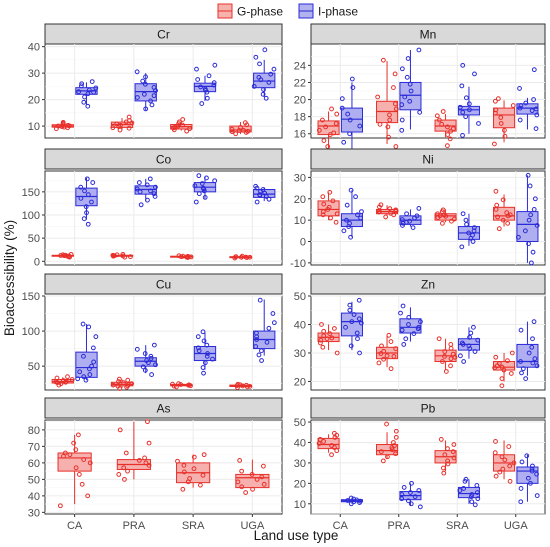 The height and width of the screenshot is (547, 550). What do you see at coordinates (457, 526) in the screenshot?
I see `x-tick-label: SRA` at bounding box center [457, 526].